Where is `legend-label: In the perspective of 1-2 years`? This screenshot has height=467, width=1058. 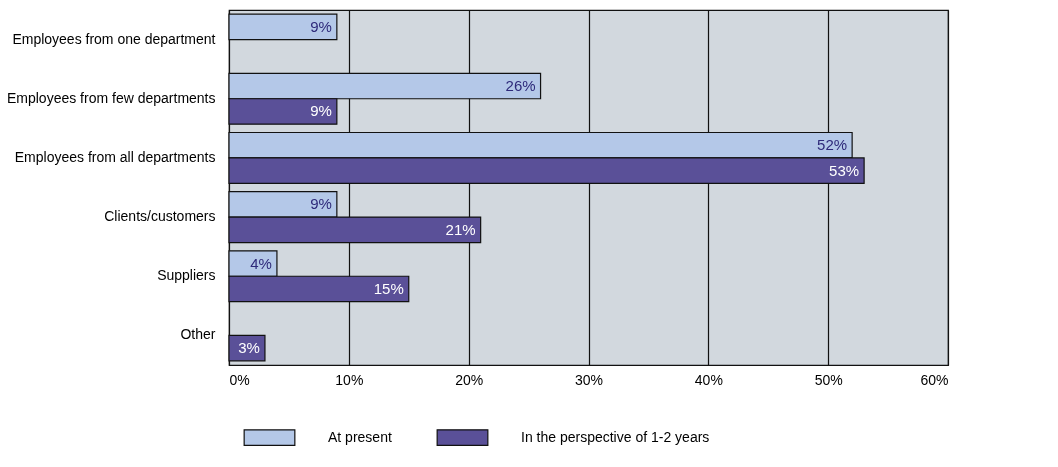
legend-label: In the perspective of 1-2 years is located at coordinates (615, 436).